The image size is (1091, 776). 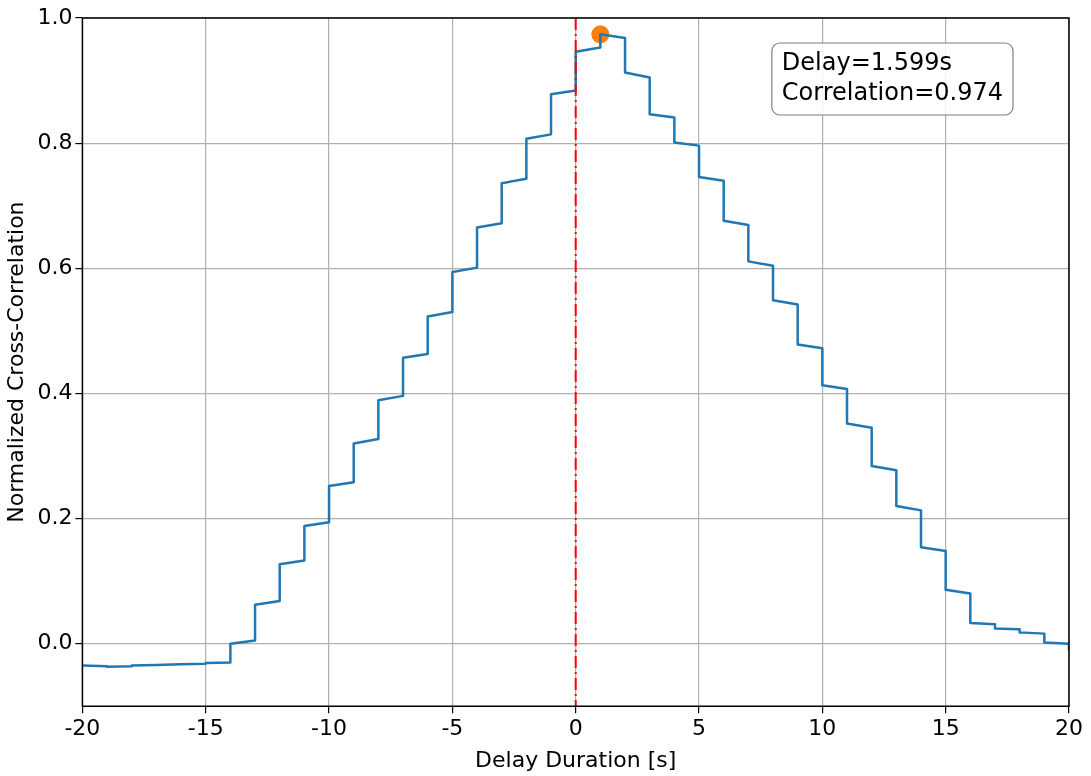 I want to click on x-tick-label: -20, so click(x=82, y=728).